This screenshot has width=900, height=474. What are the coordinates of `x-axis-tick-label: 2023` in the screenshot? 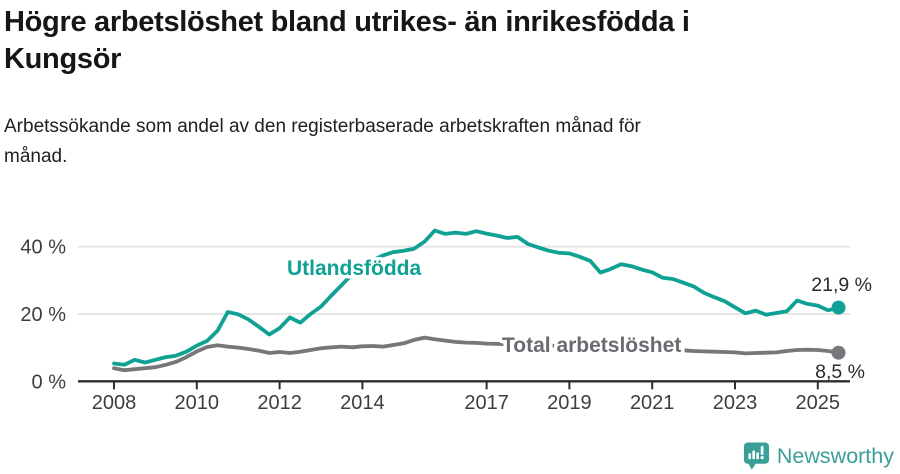 It's located at (735, 403).